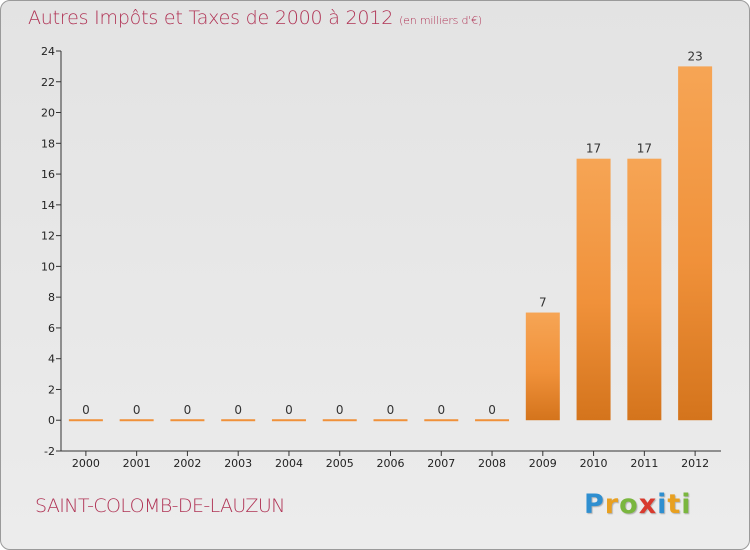  I want to click on x-tick-label: 2004, so click(289, 463).